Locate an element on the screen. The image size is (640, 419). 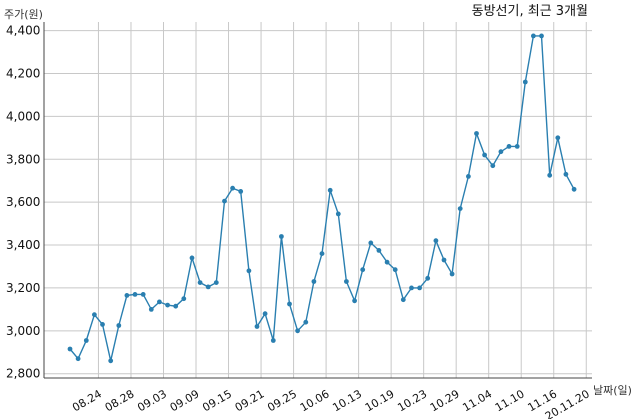
y-axis-label: 주가(원) is located at coordinates (23, 14).